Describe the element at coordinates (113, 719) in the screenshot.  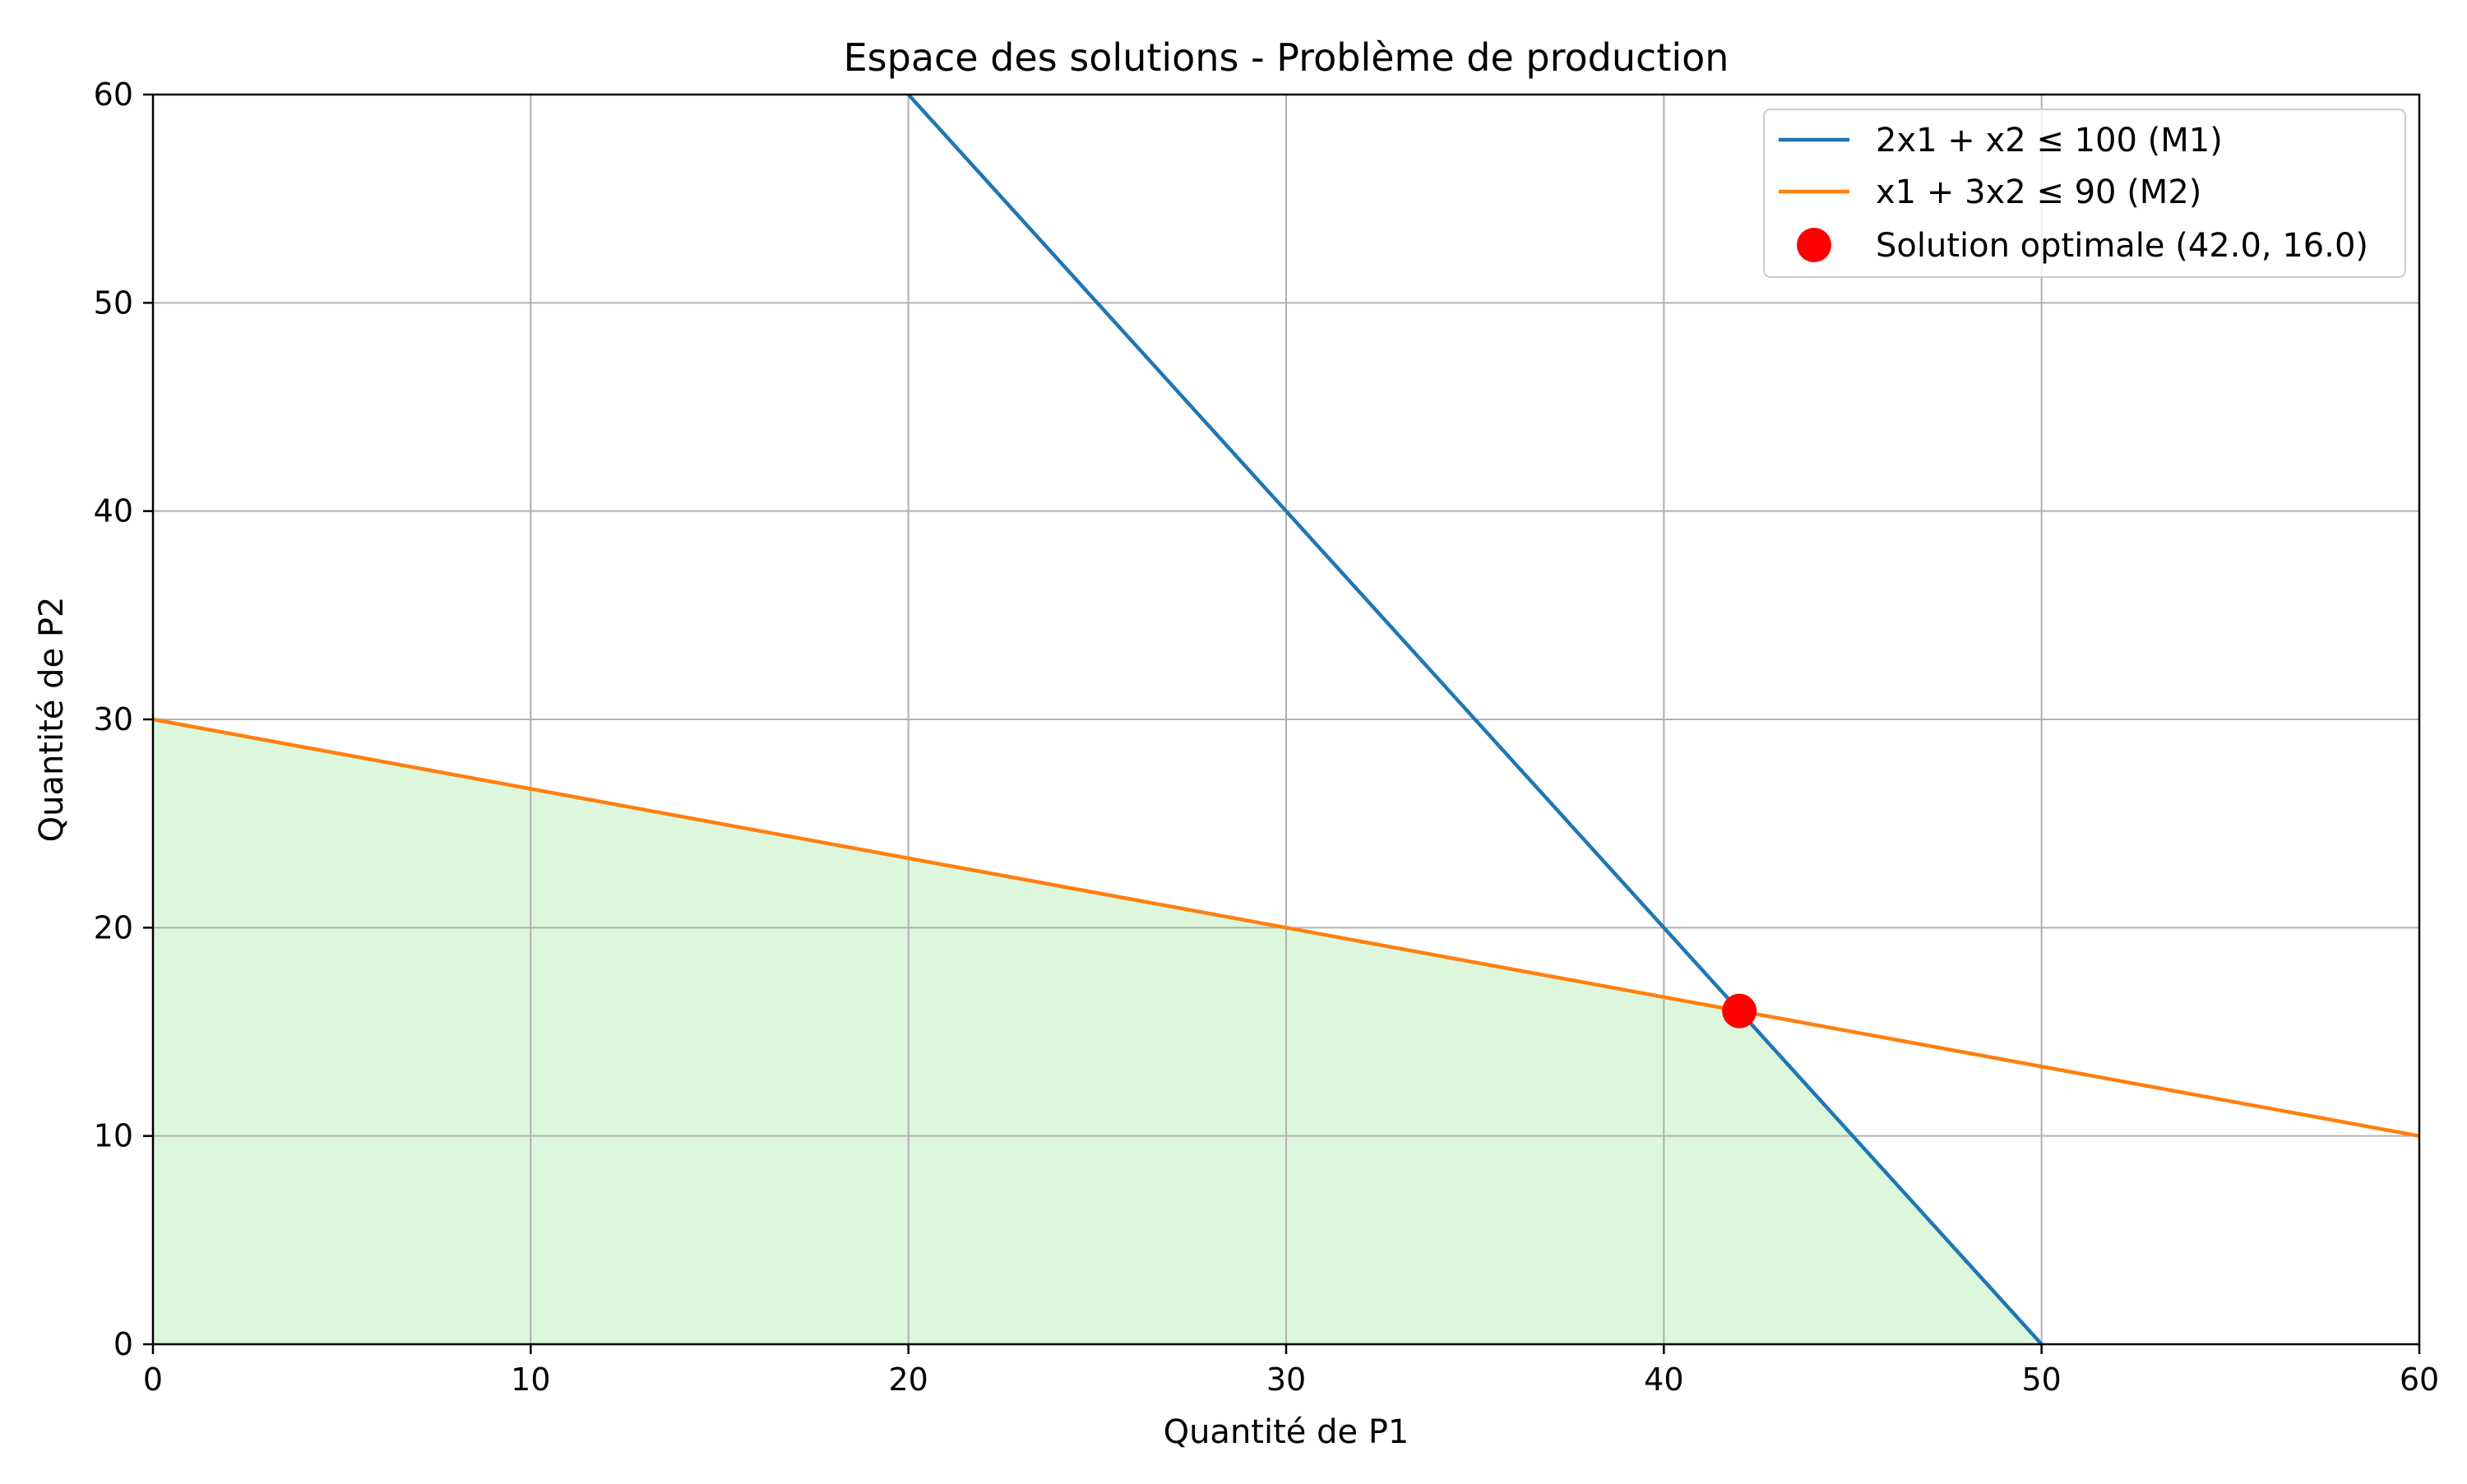
I see `y-tick-label: 30` at that location.